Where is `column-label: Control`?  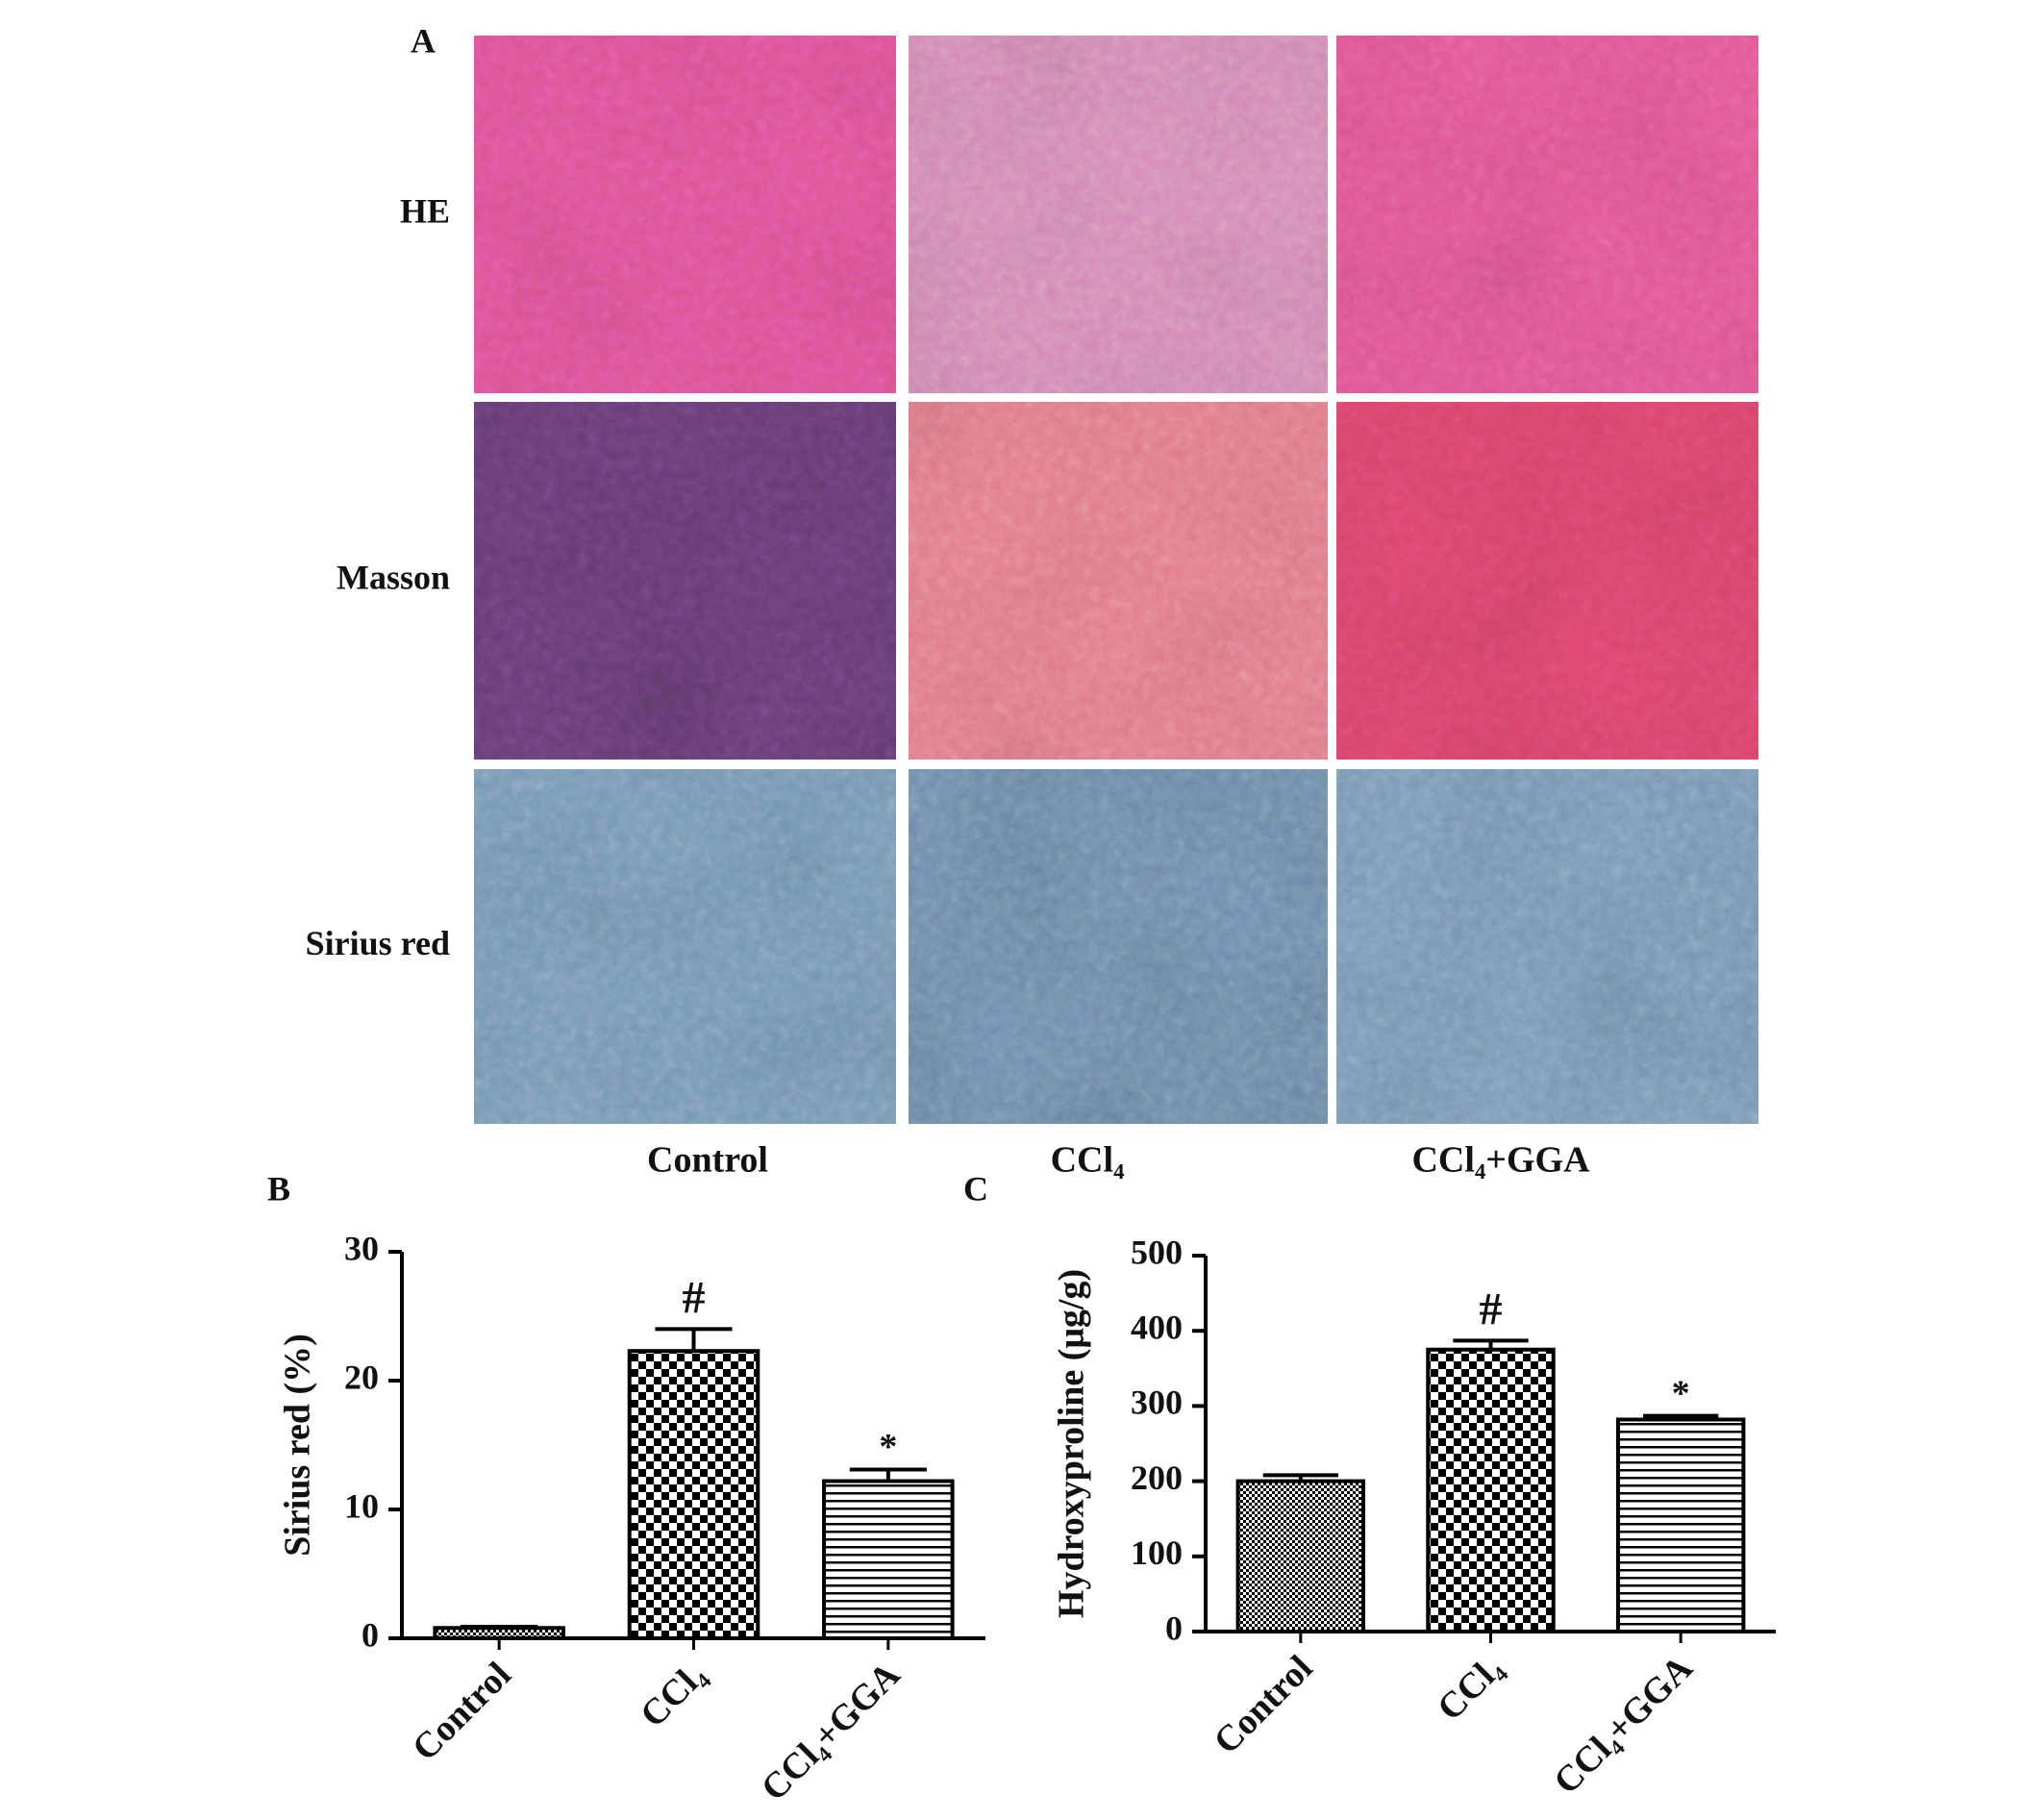
column-label: Control is located at coordinates (707, 1160).